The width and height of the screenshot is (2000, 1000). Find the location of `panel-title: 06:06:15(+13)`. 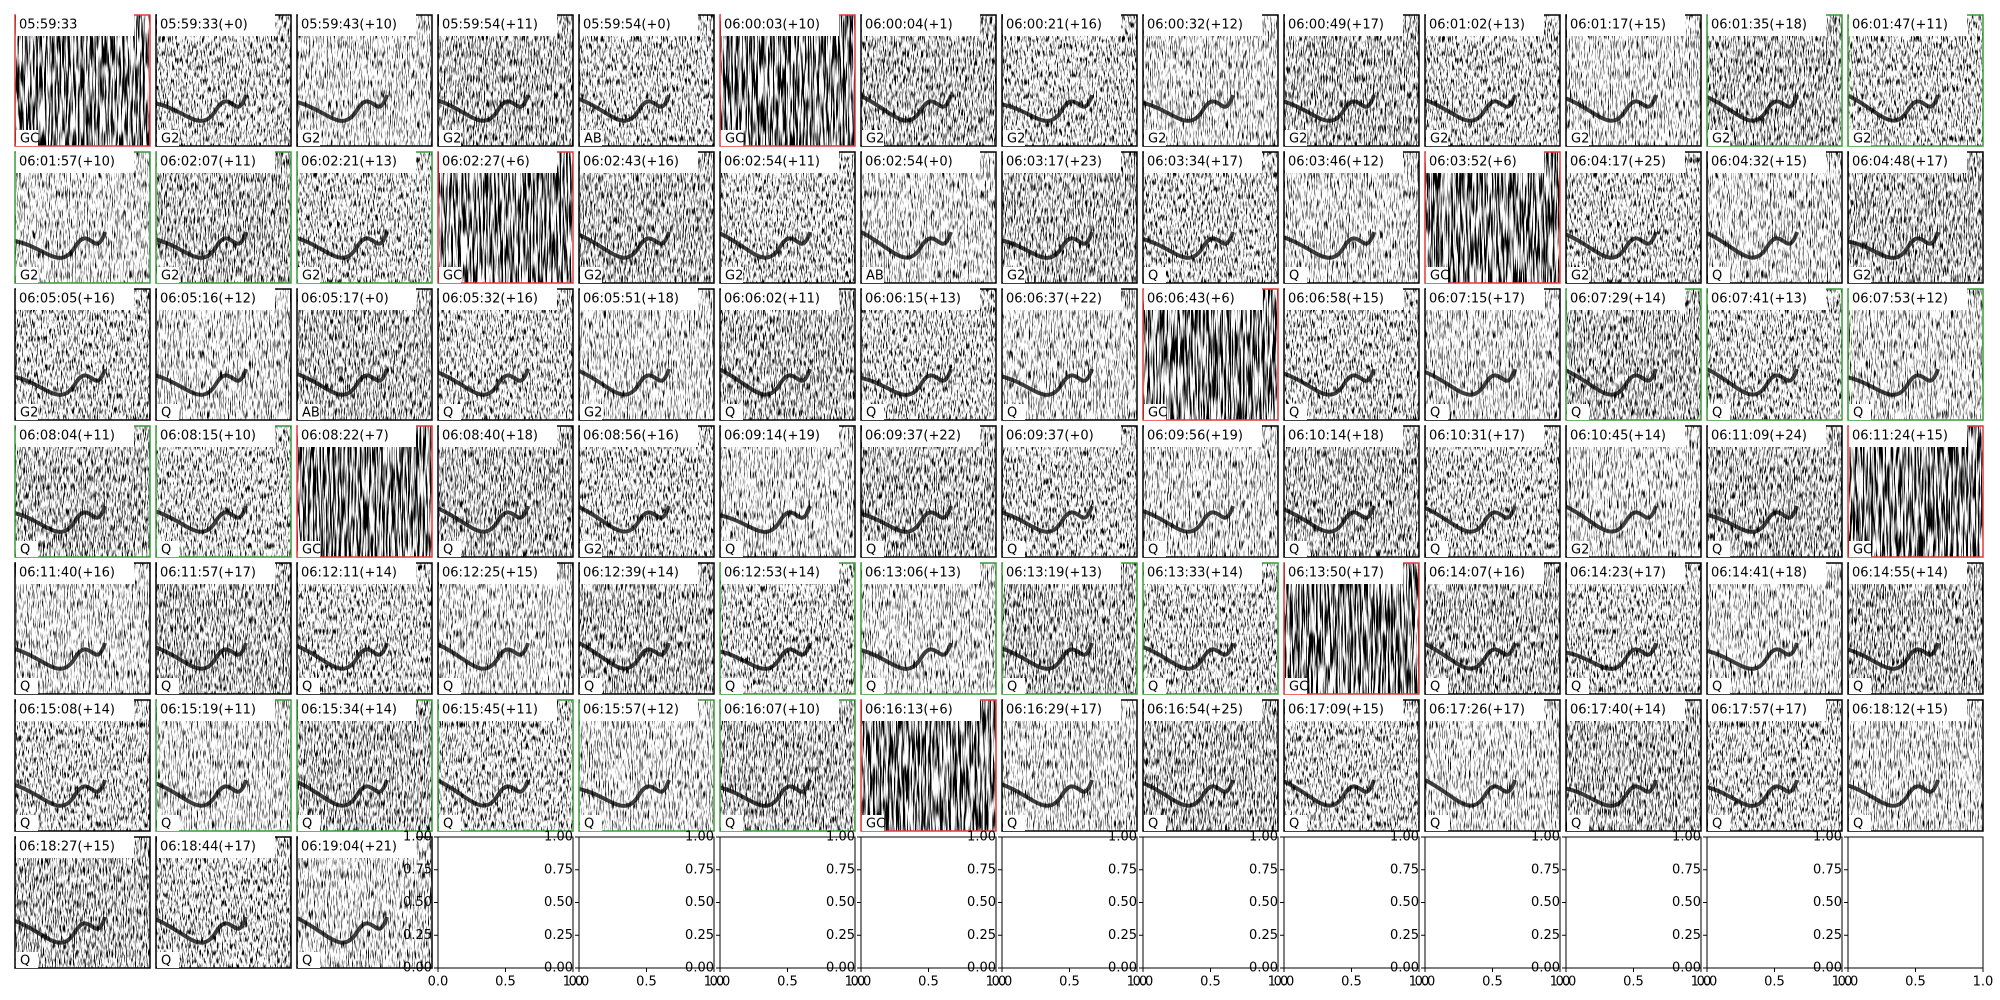

panel-title: 06:06:15(+13) is located at coordinates (913, 299).